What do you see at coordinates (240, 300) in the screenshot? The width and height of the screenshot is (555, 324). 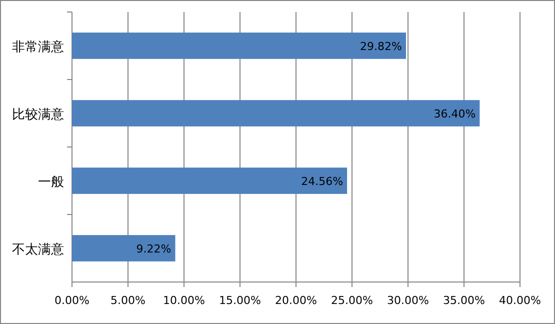 I see `x-tick-label: 15.00%` at bounding box center [240, 300].